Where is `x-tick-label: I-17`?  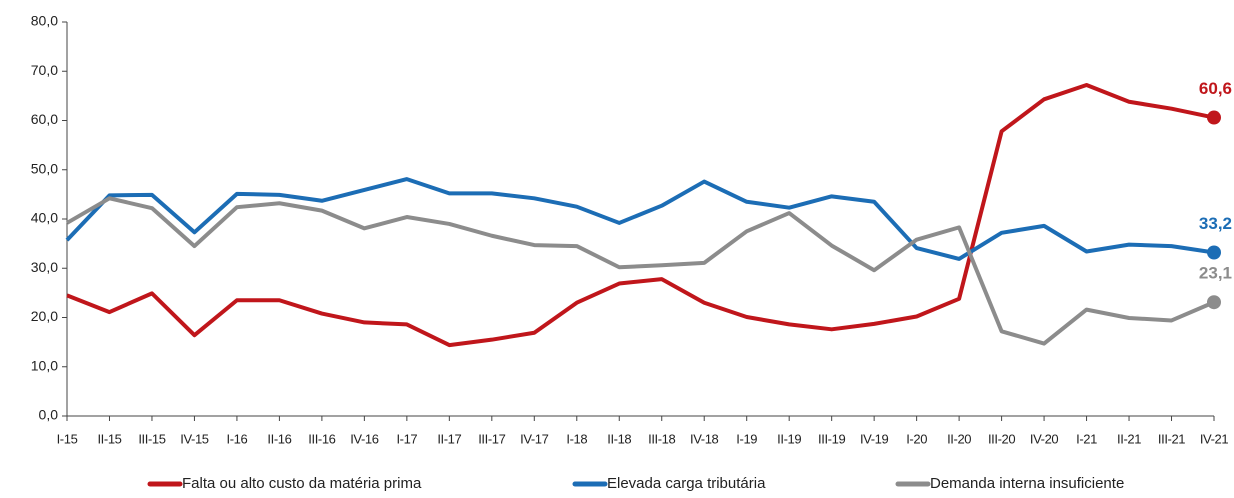 x-tick-label: I-17 is located at coordinates (406, 438).